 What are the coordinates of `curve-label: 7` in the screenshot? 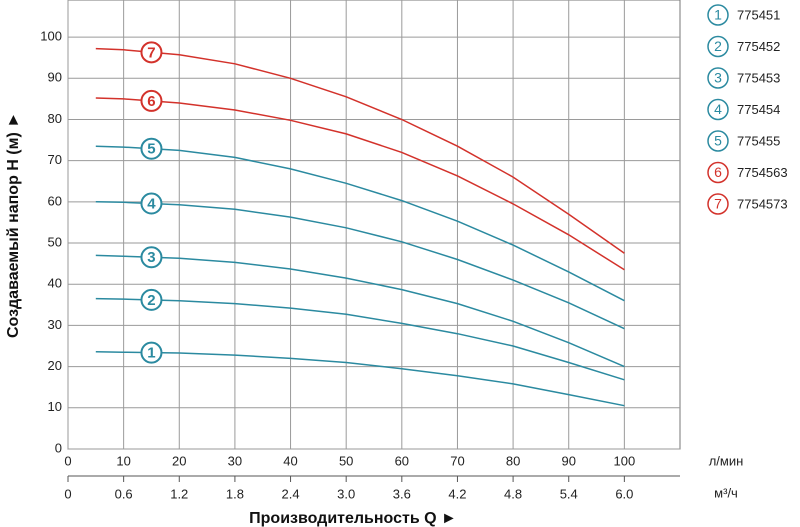 It's located at (151, 52).